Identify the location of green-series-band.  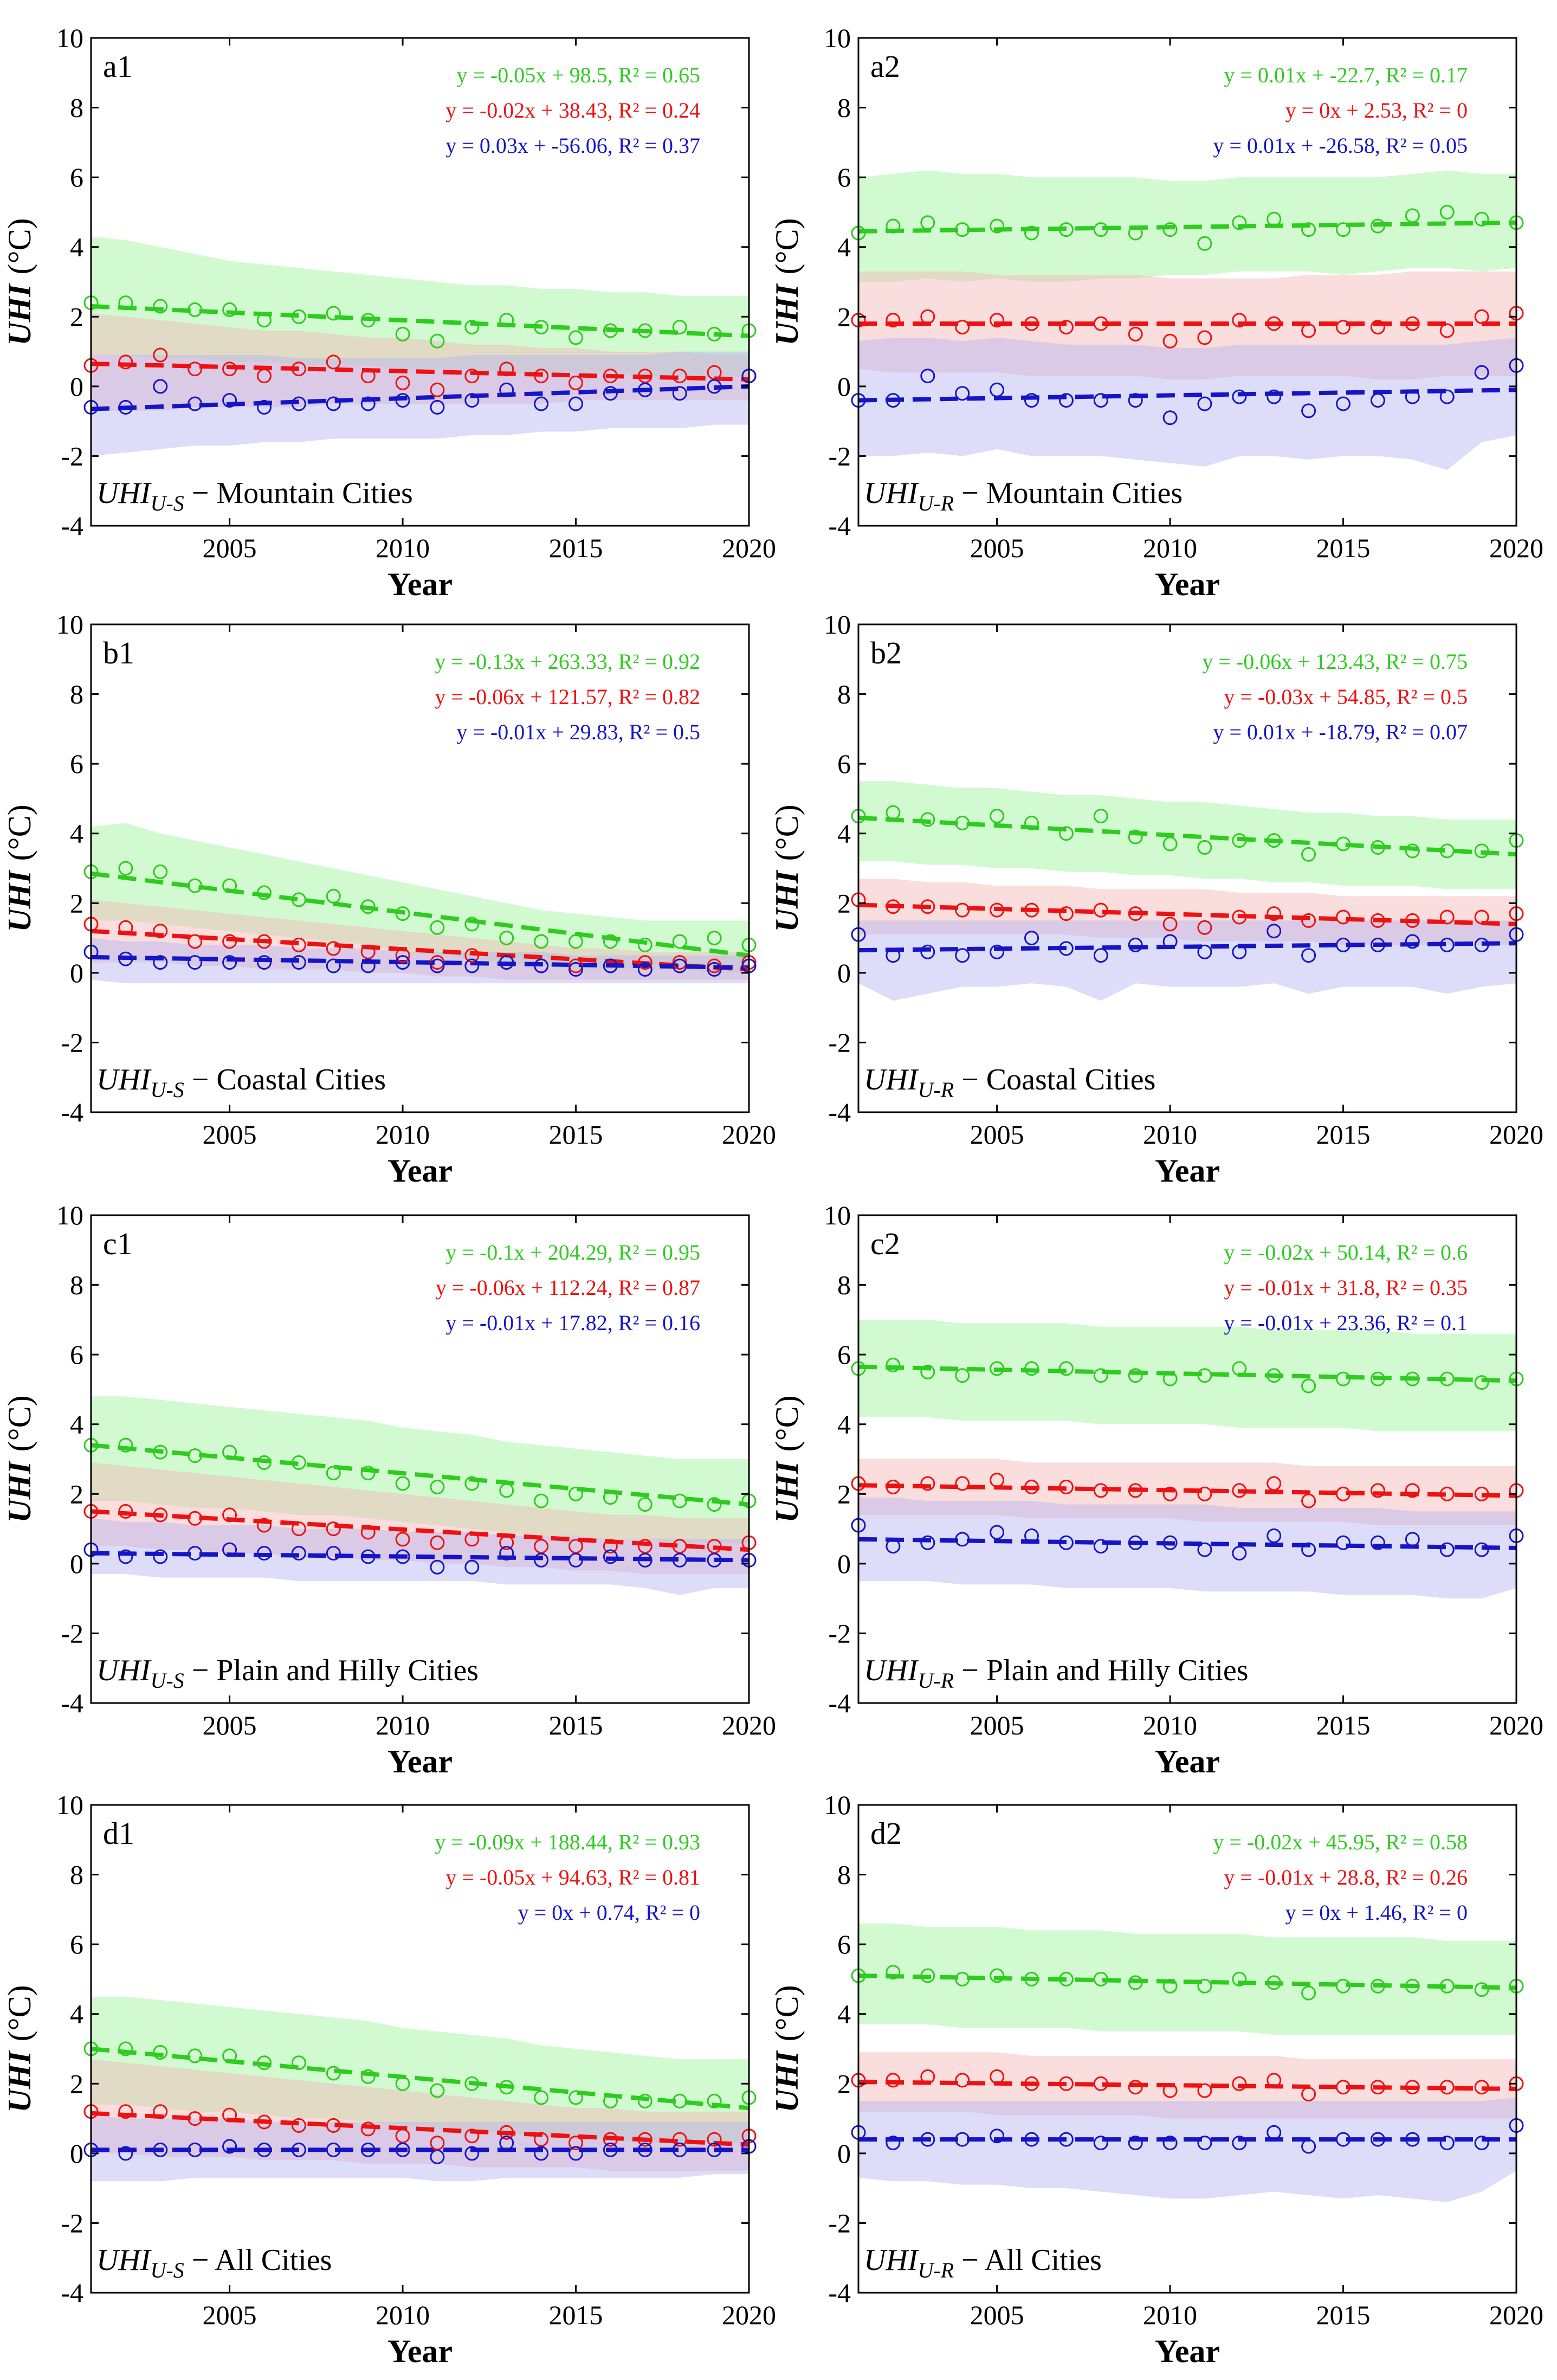
(420, 1469).